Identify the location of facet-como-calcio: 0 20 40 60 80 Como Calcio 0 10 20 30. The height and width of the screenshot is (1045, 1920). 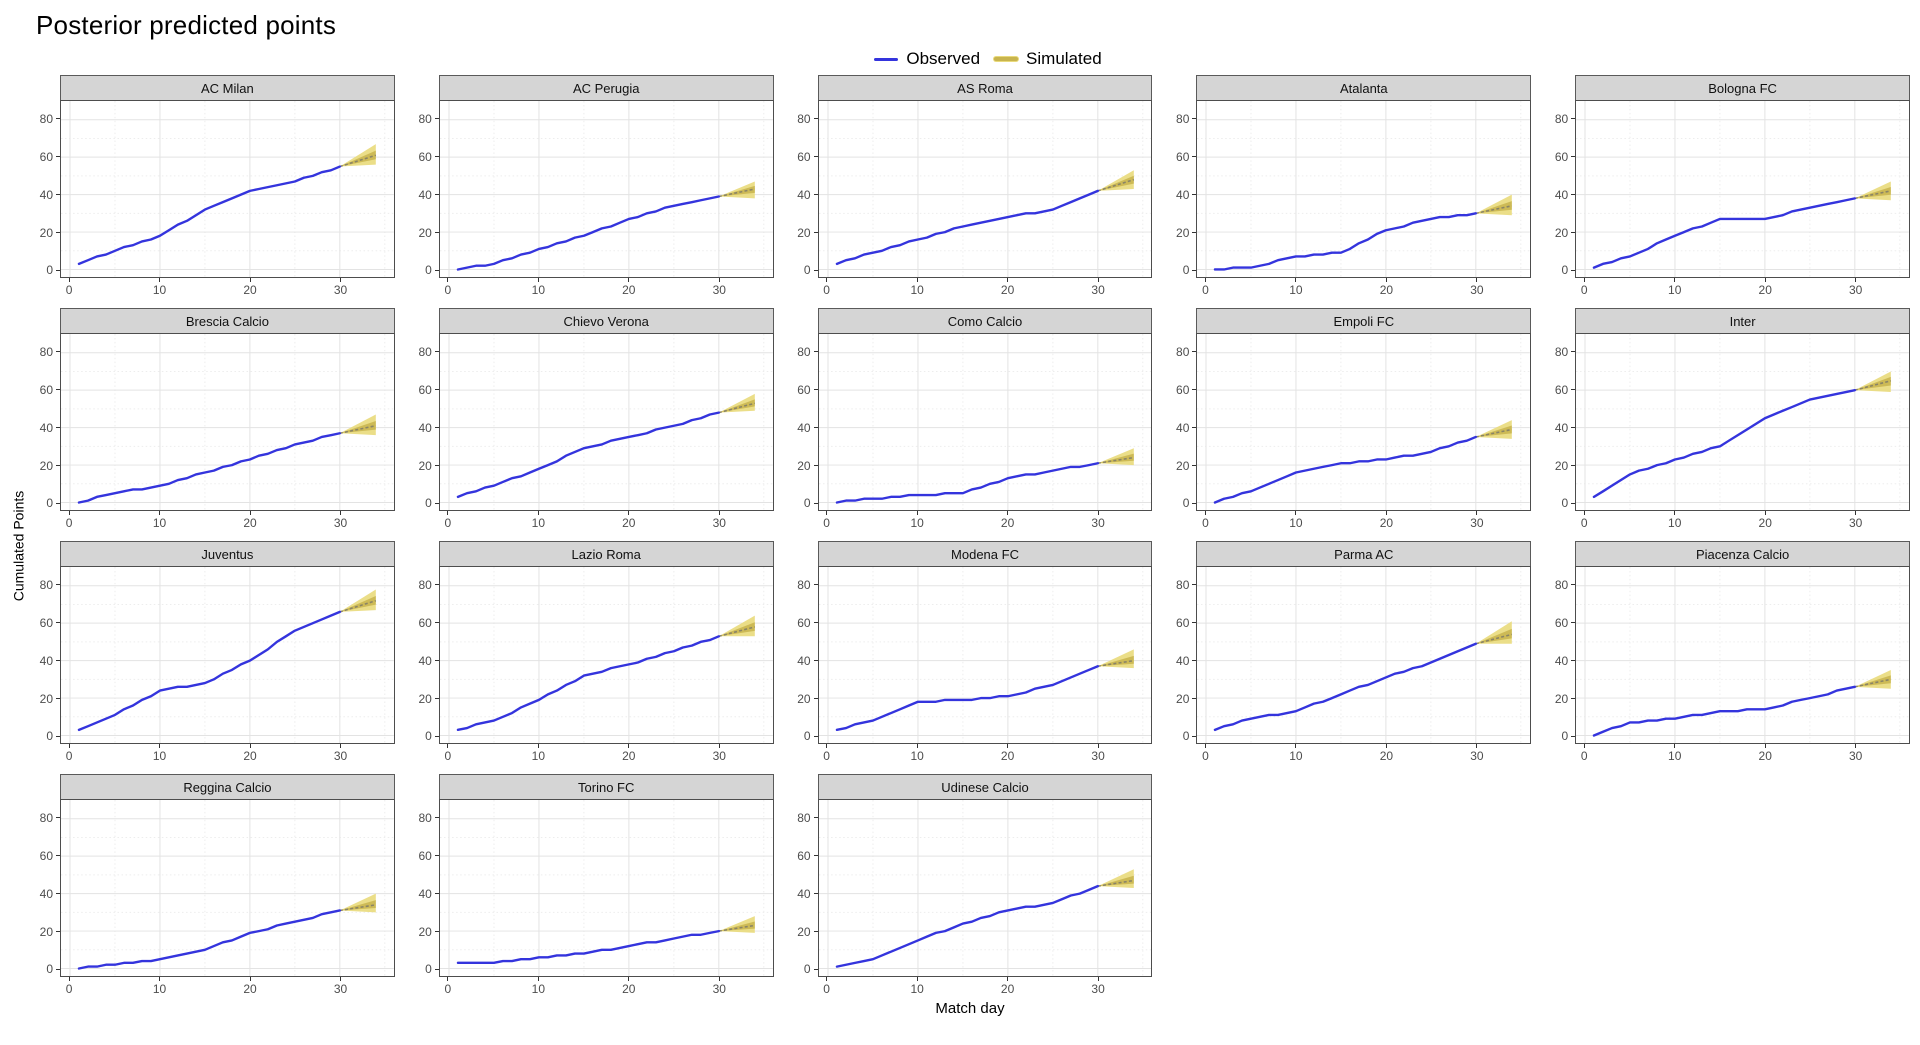
(970, 420).